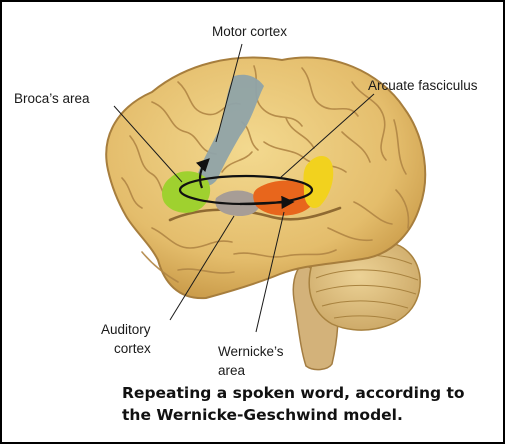 The width and height of the screenshot is (505, 444). What do you see at coordinates (318, 182) in the screenshot?
I see `arcuate-region` at bounding box center [318, 182].